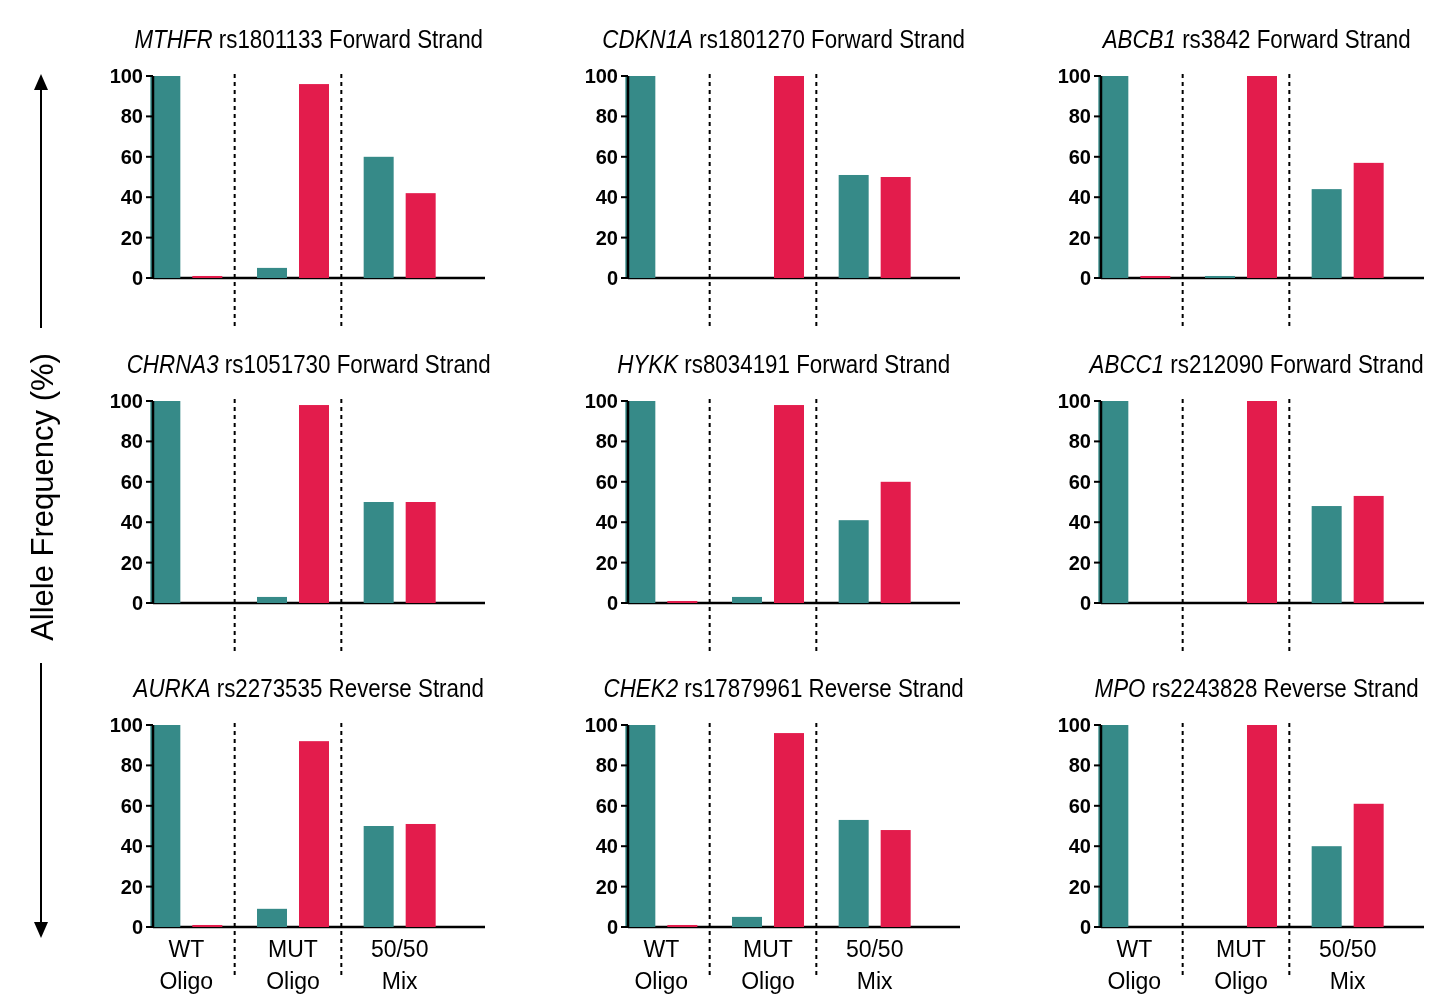  What do you see at coordinates (1255, 364) in the screenshot?
I see `chart-title: ABCC1 rs212090 Forward Strand` at bounding box center [1255, 364].